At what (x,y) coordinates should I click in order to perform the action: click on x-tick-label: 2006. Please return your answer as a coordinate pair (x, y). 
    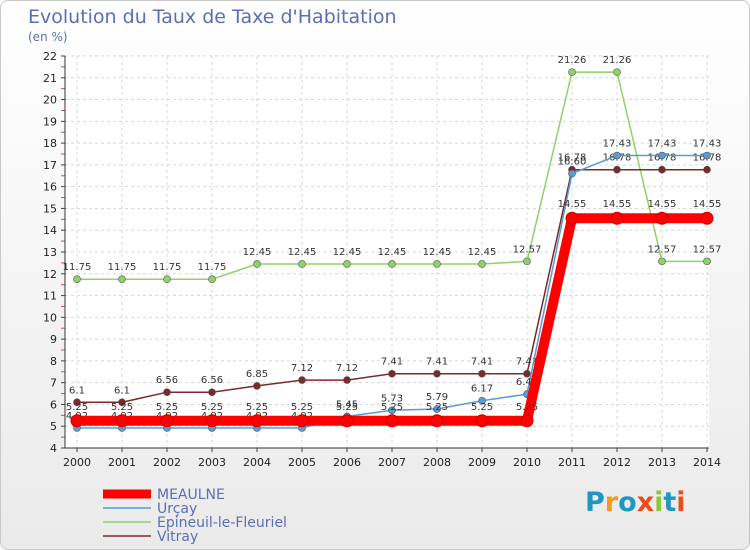
    Looking at the image, I should click on (347, 462).